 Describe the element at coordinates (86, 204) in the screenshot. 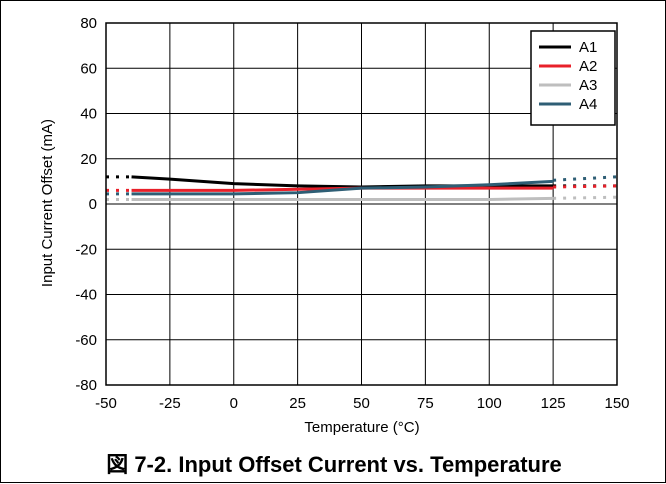

I see `y-axis-ticks: 80 60 40 20 0 -20 -40 -60 -80` at that location.